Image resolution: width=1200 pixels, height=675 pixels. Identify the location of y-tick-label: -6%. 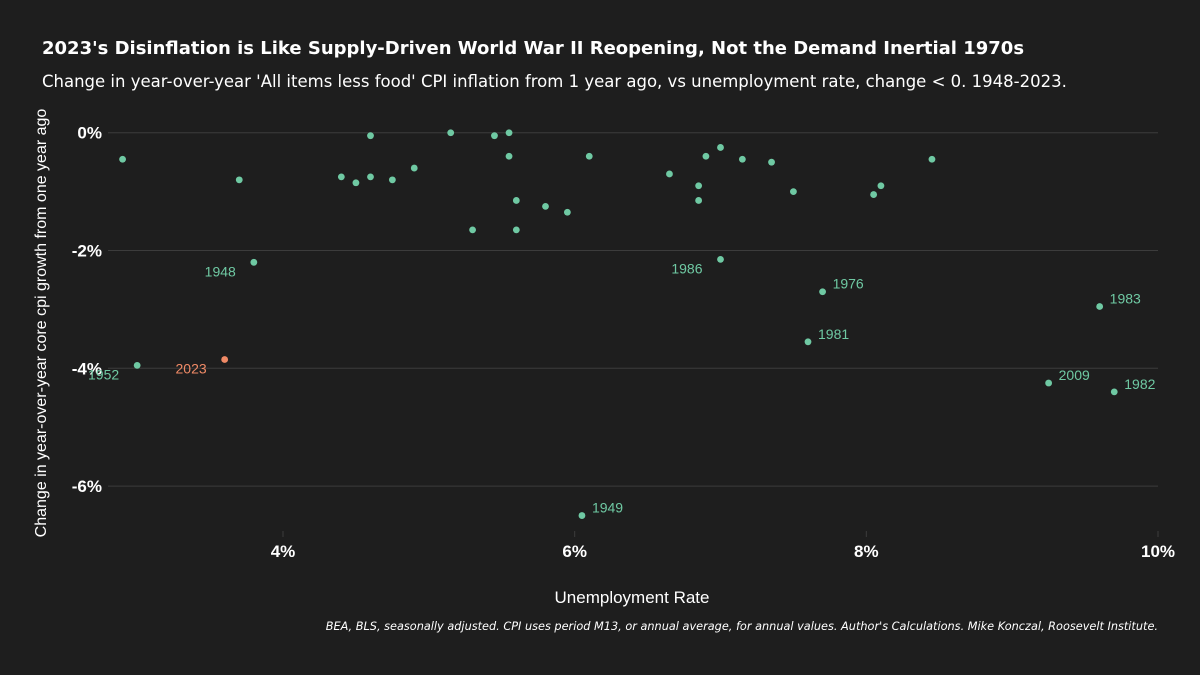
(87, 486).